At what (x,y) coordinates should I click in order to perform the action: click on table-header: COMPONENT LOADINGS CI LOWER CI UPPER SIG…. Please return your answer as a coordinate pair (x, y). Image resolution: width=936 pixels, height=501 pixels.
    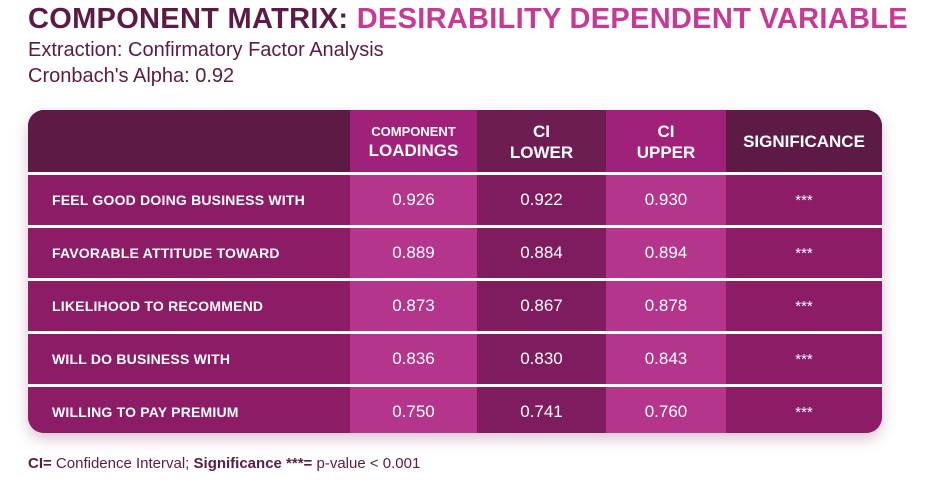
    Looking at the image, I should click on (455, 141).